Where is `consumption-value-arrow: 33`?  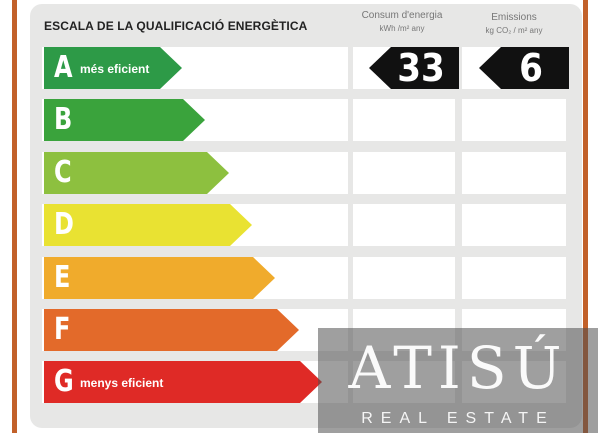 consumption-value-arrow: 33 is located at coordinates (414, 68).